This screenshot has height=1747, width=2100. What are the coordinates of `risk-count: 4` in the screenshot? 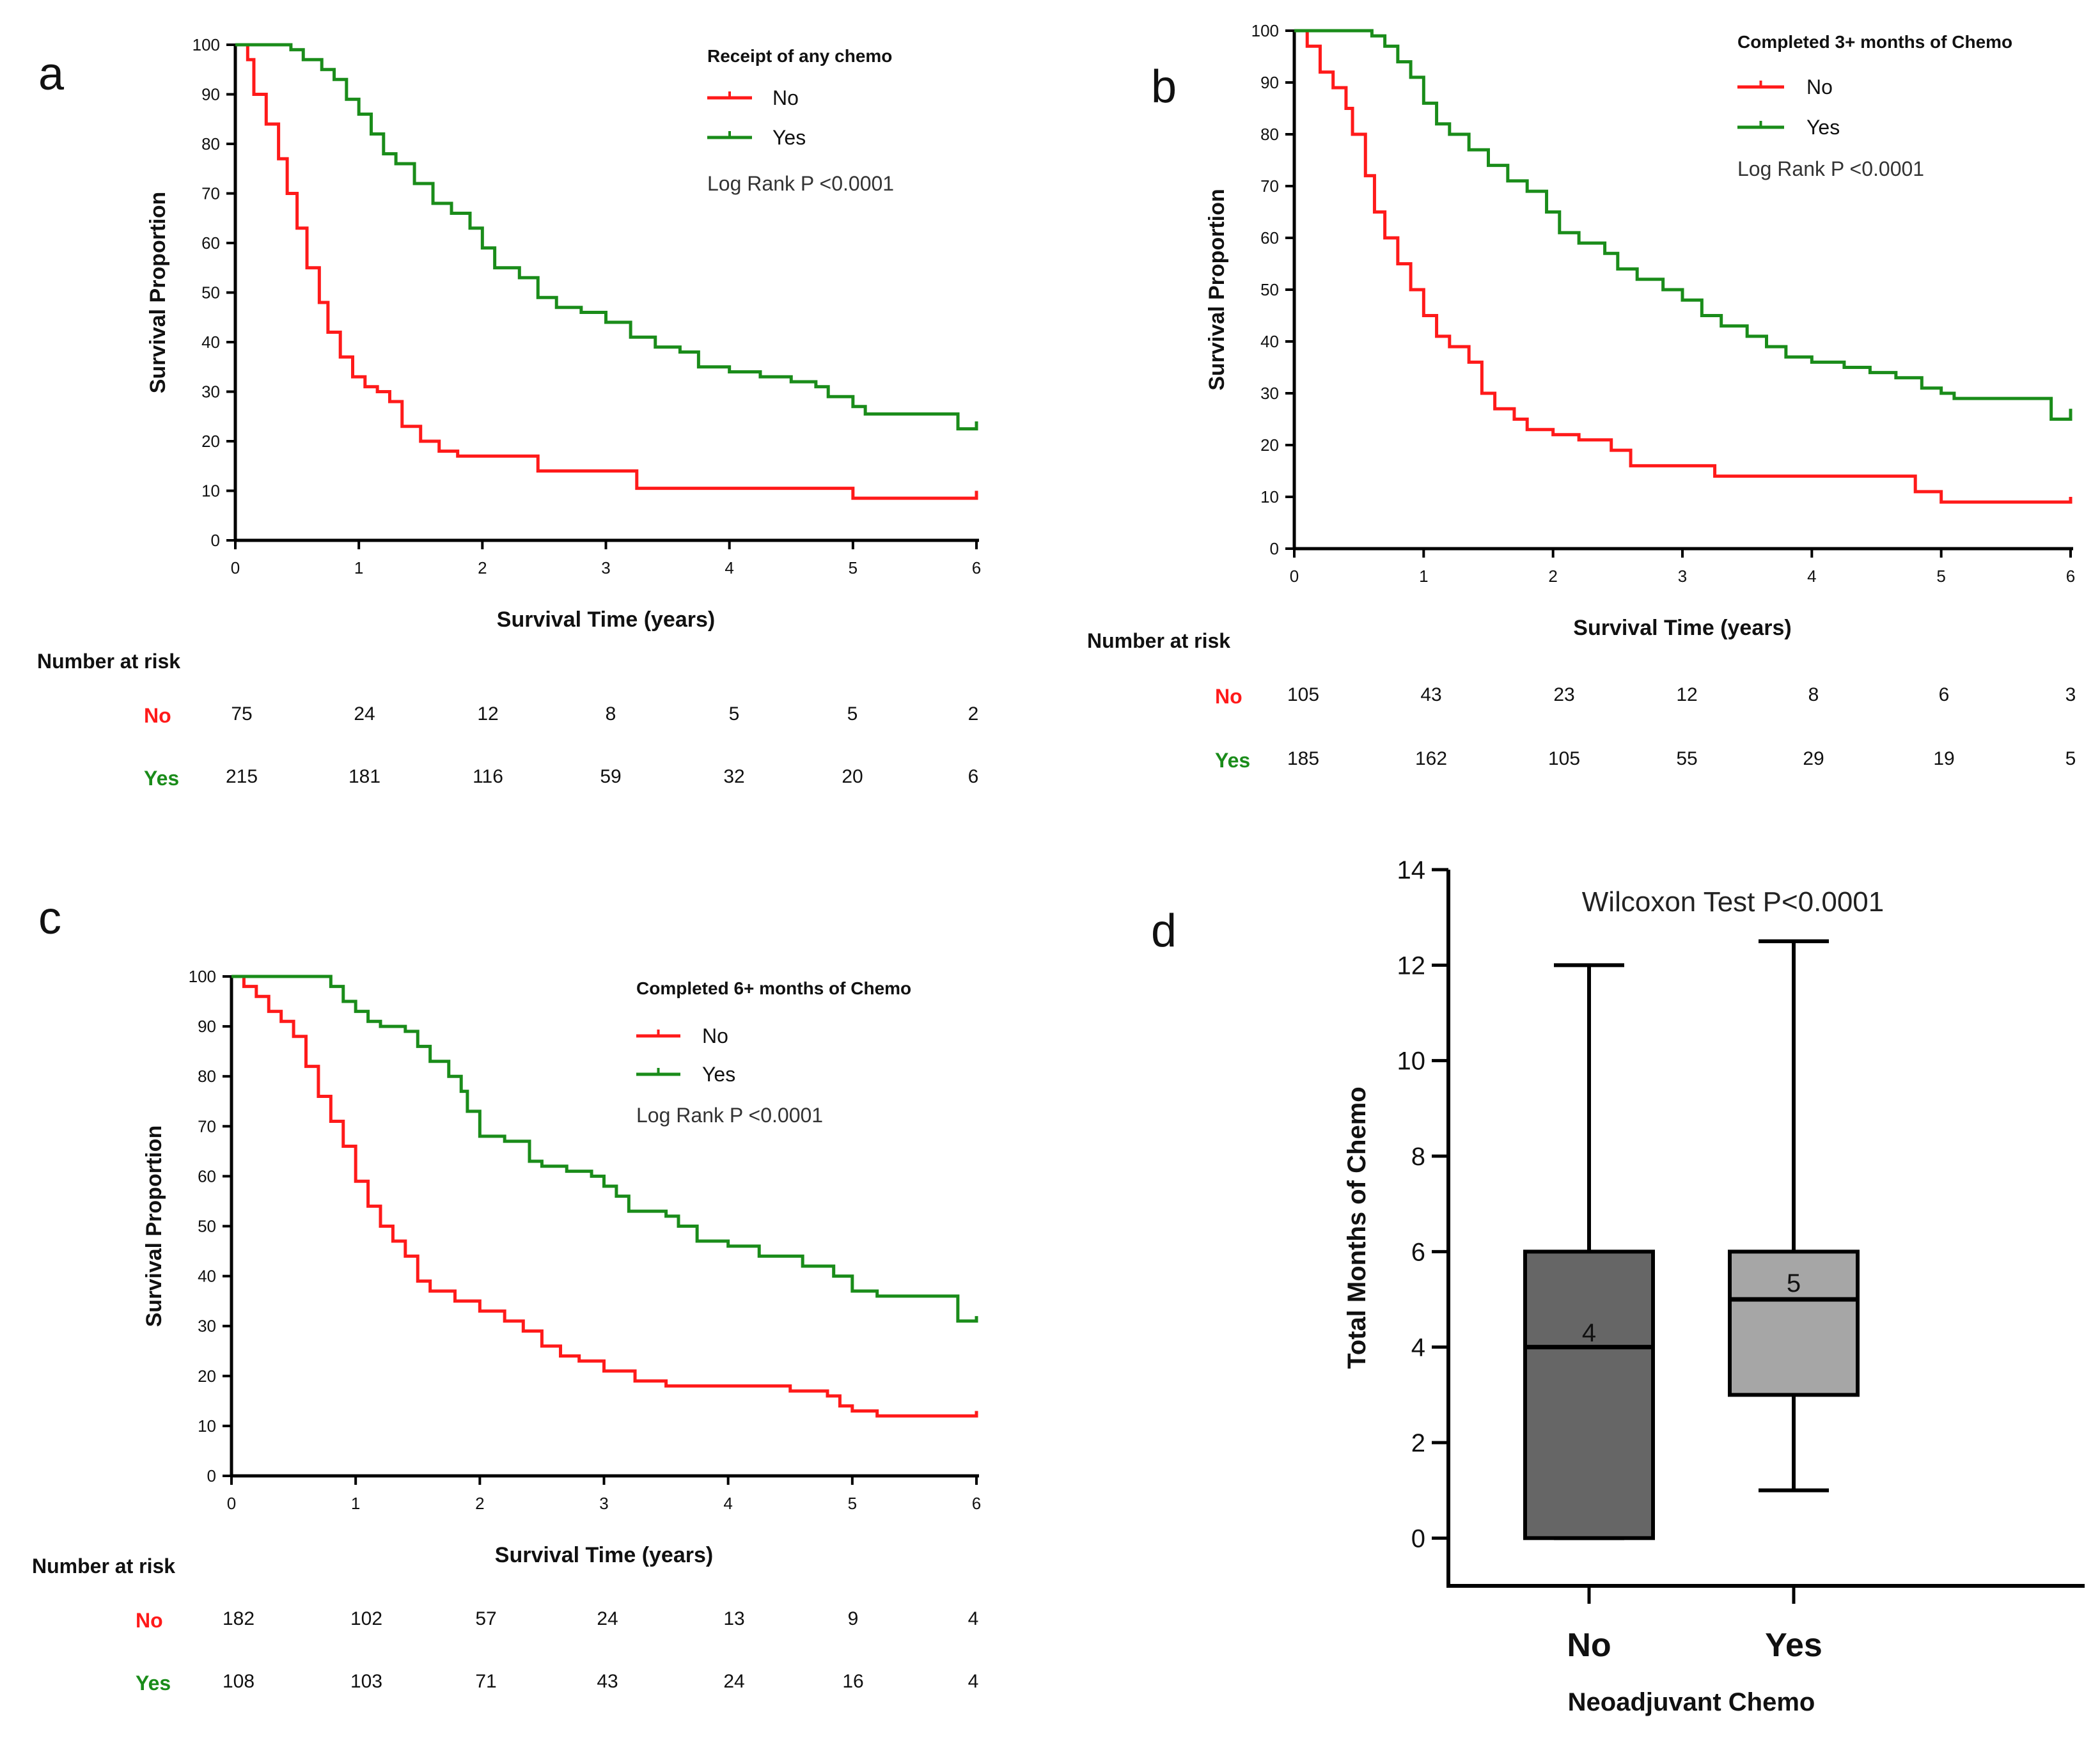 It's located at (973, 1681).